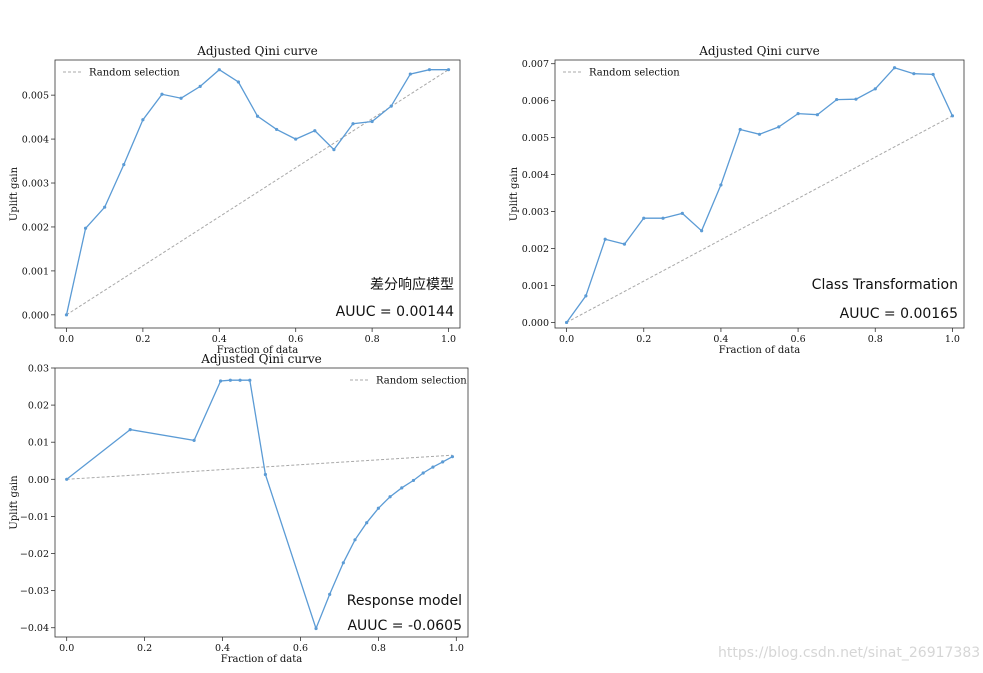 This screenshot has height=673, width=983. Describe the element at coordinates (412, 284) in the screenshot. I see `model-name-annotation: 差分响应模型` at that location.